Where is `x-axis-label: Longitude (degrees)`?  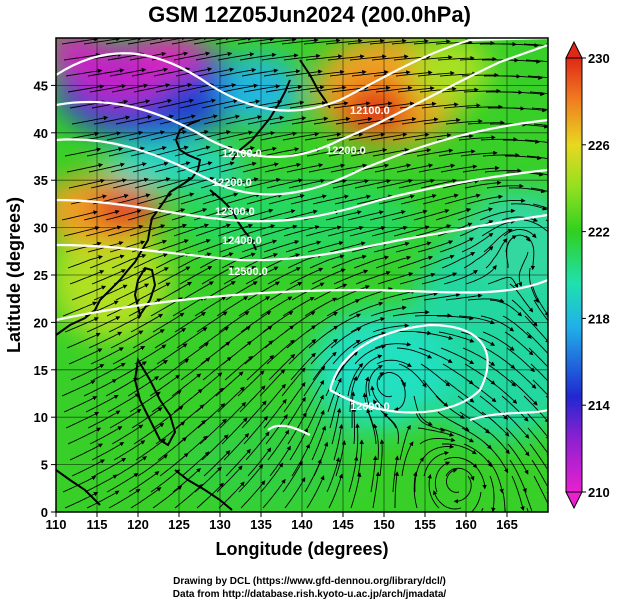
x-axis-label: Longitude (degrees) is located at coordinates (301, 549).